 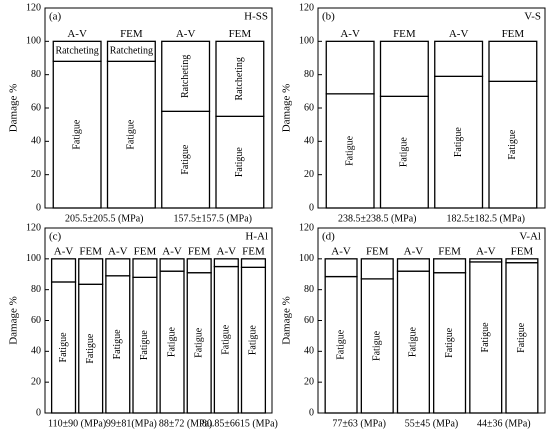 I want to click on panel-label: (d), so click(x=328, y=237).